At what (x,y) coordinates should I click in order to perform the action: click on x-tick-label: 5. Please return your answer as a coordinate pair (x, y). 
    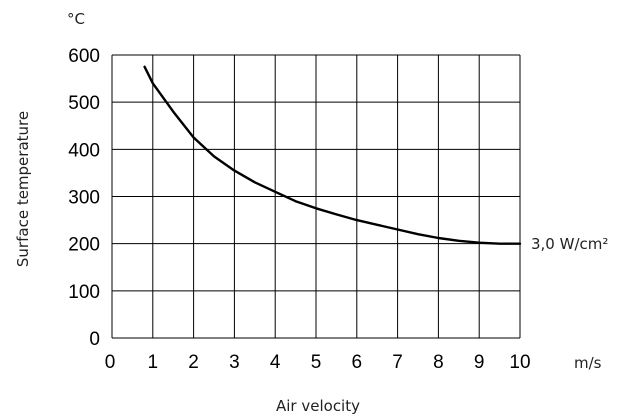
    Looking at the image, I should click on (316, 362).